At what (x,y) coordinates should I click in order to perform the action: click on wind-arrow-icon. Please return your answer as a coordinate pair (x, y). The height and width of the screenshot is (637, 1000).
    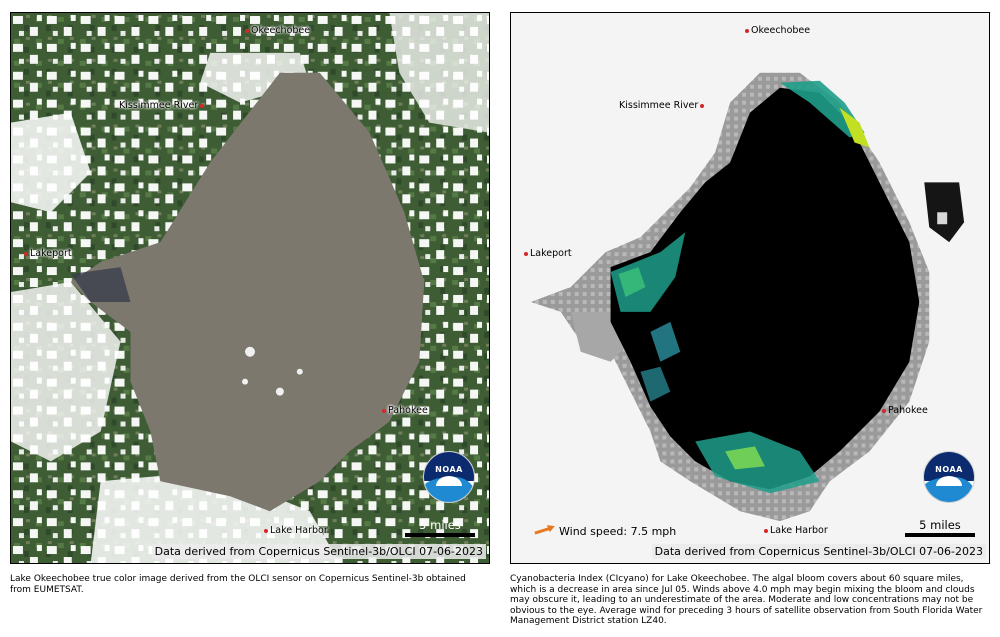
    Looking at the image, I should click on (544, 530).